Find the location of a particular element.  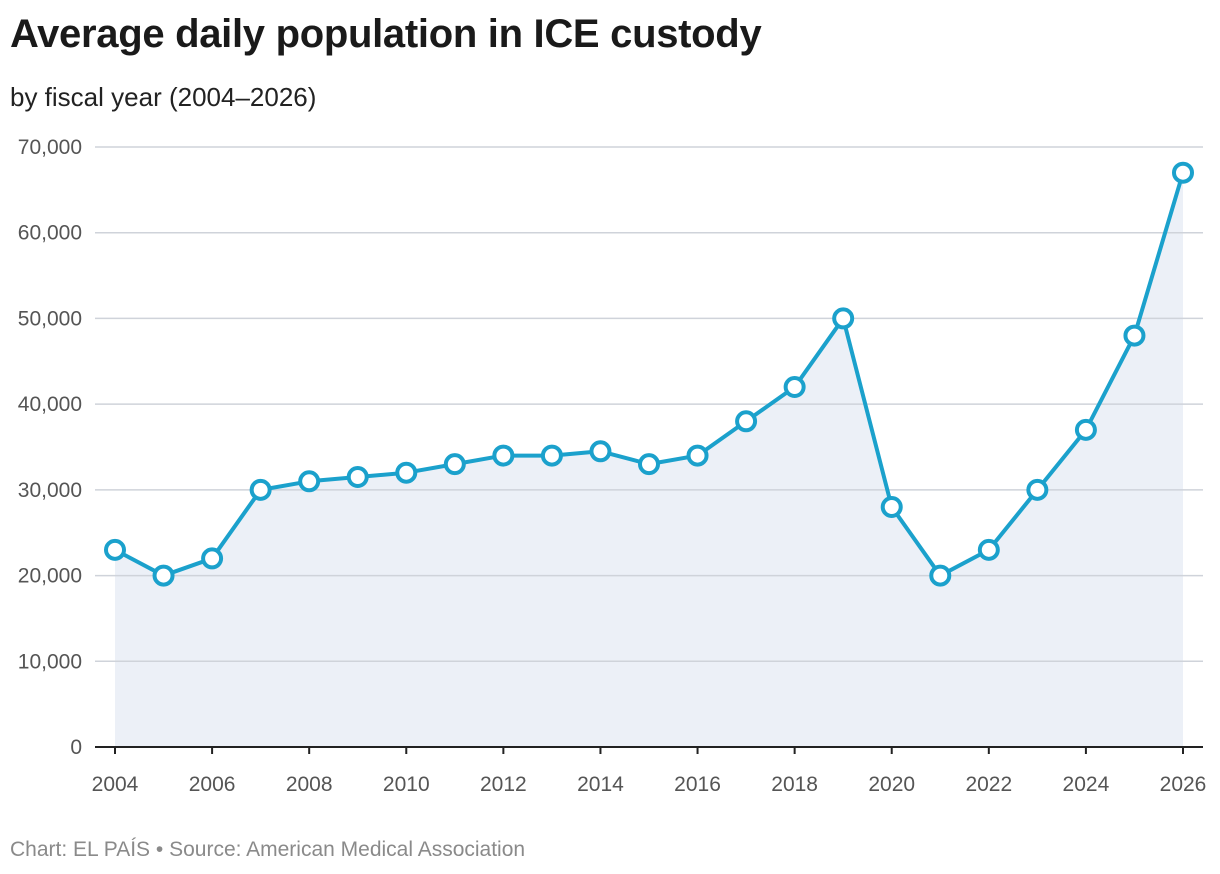

y-tick-label: 70,000 is located at coordinates (50, 147).